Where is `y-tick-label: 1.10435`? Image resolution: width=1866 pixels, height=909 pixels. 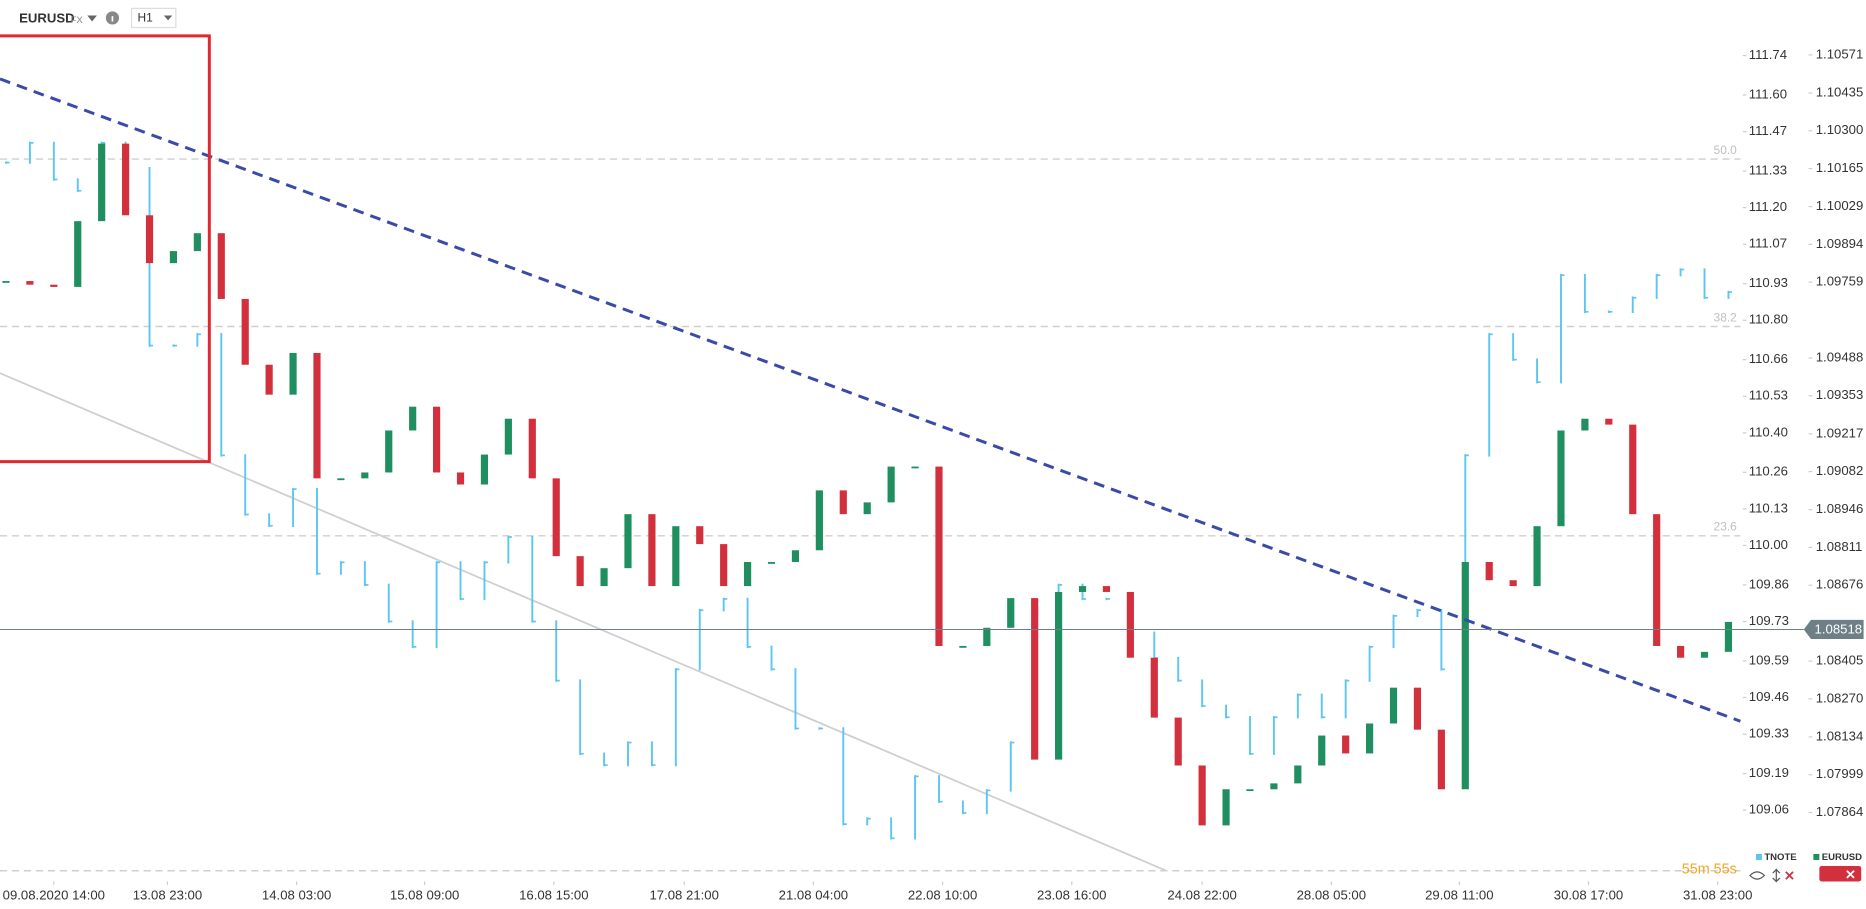 y-tick-label: 1.10435 is located at coordinates (1840, 91).